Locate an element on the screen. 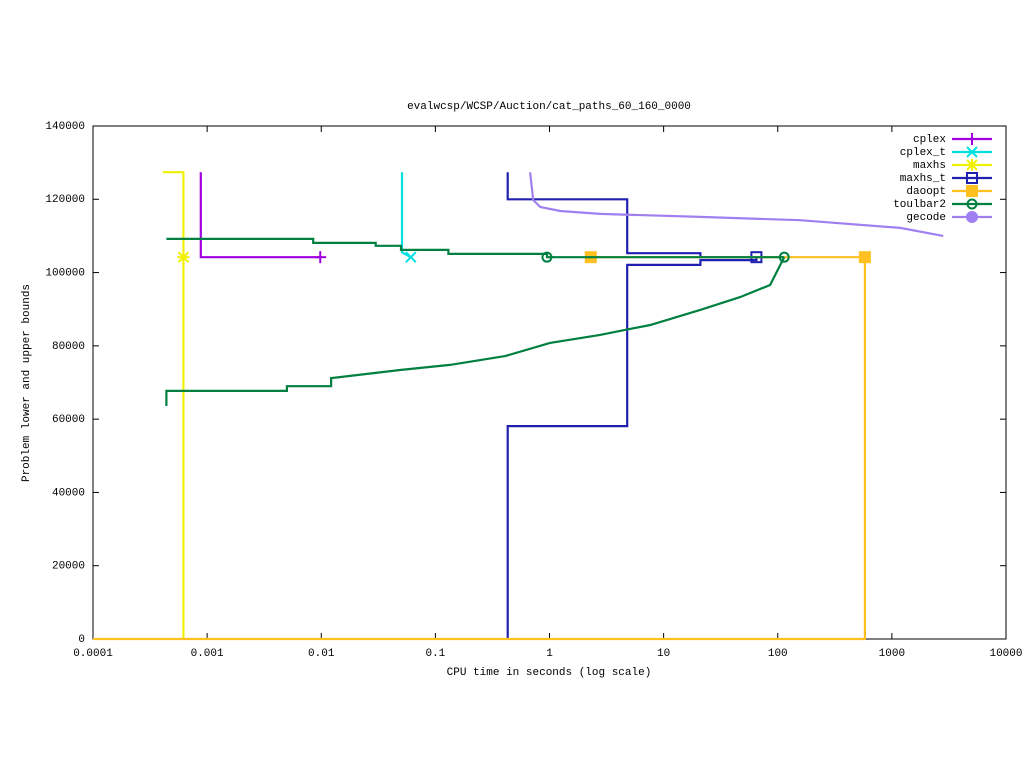 Image resolution: width=1024 pixels, height=768 pixels. x-tick-label: 0.001 is located at coordinates (207, 654).